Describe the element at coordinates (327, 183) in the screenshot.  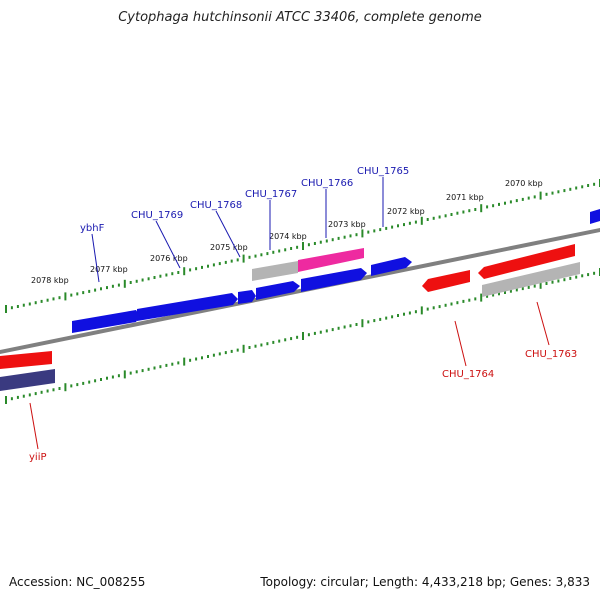
I see `label-chu1766: CHU_1766` at that location.